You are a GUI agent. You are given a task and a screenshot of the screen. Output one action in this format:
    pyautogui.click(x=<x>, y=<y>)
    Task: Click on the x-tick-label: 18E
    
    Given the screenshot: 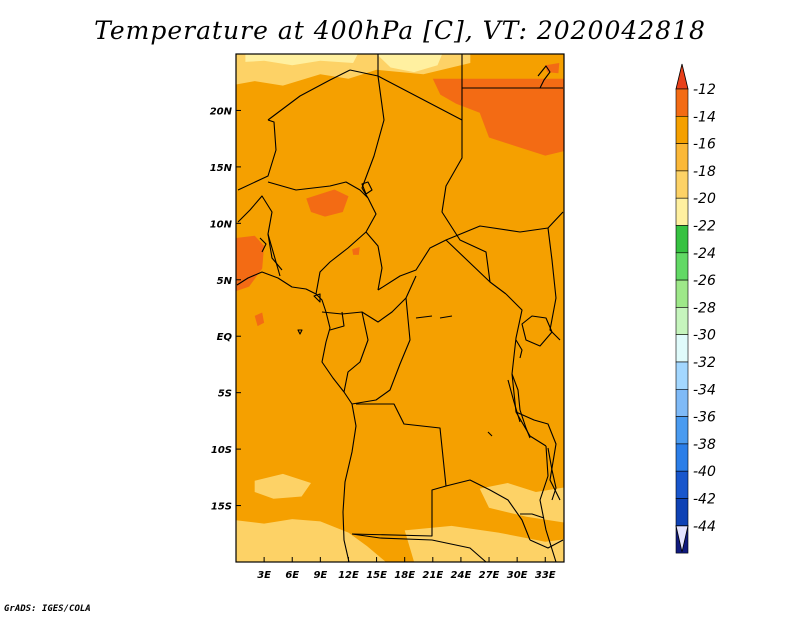 What is the action you would take?
    pyautogui.click(x=404, y=575)
    